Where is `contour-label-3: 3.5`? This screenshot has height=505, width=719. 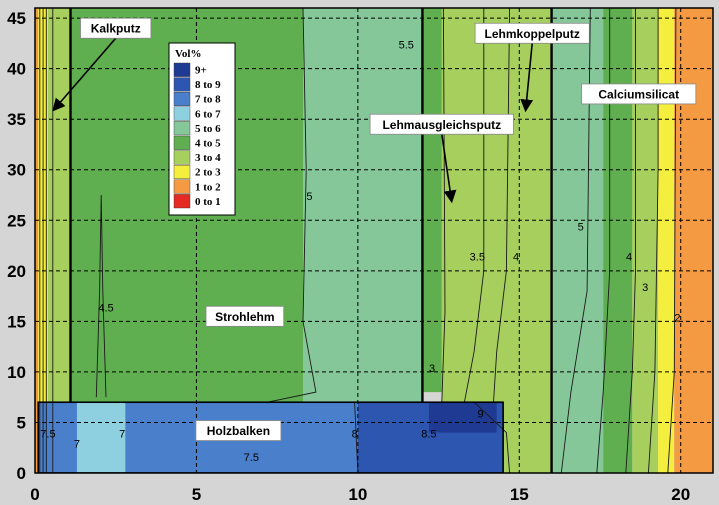
contour-label-3: 3.5 is located at coordinates (477, 258).